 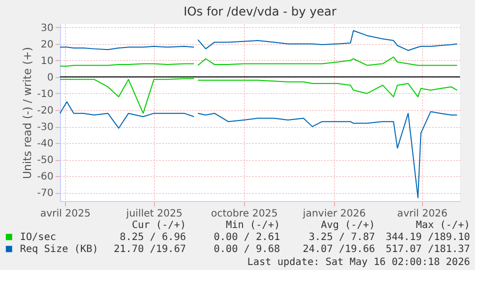 What do you see at coordinates (45, 111) in the screenshot?
I see `y-tick-label: -20` at bounding box center [45, 111].